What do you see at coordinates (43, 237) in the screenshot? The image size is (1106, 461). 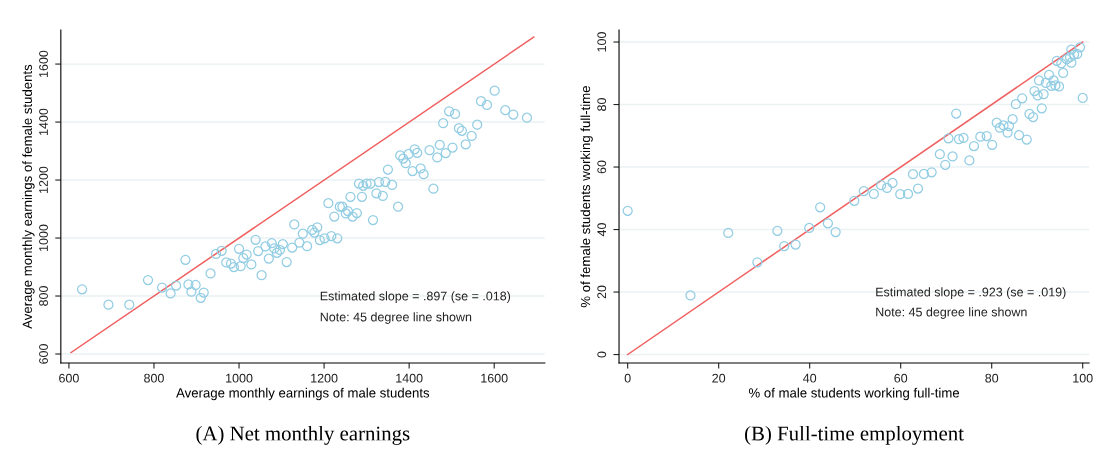 I see `y-tick-label: 1000` at bounding box center [43, 237].